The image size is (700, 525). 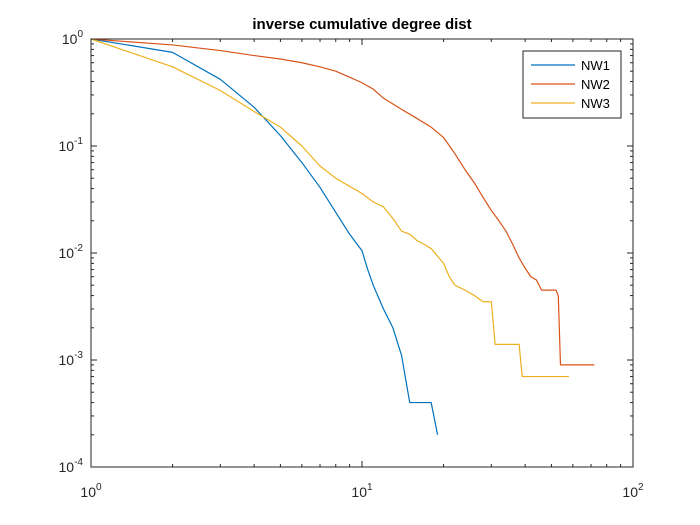 I want to click on y-tick-label: 10⁻⁴, so click(x=71, y=466).